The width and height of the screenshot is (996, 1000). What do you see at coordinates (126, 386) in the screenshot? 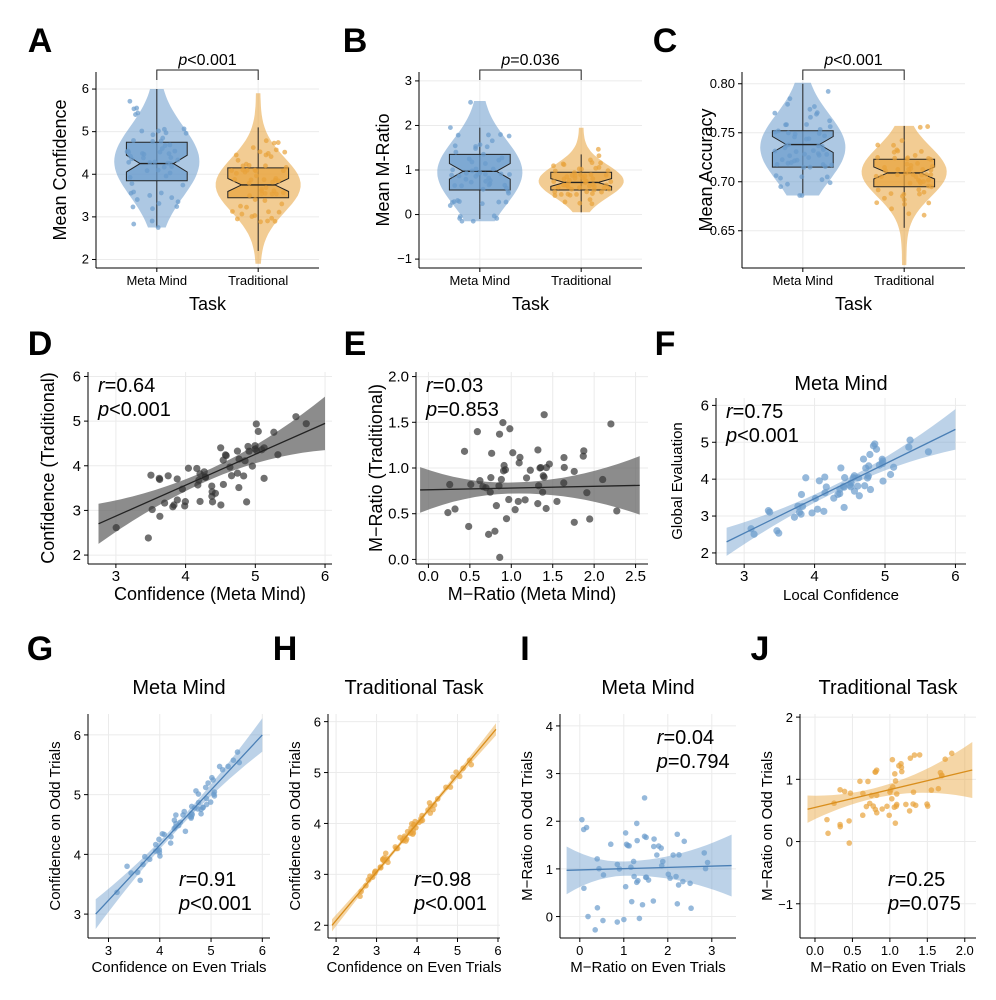
I see `stat-r-D: r=0.64` at bounding box center [126, 386].